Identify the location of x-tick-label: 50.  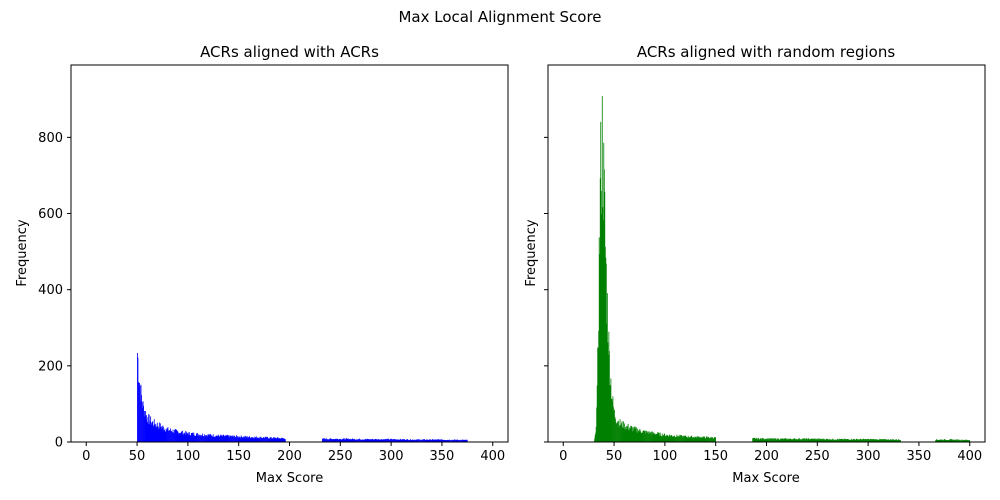
(137, 456).